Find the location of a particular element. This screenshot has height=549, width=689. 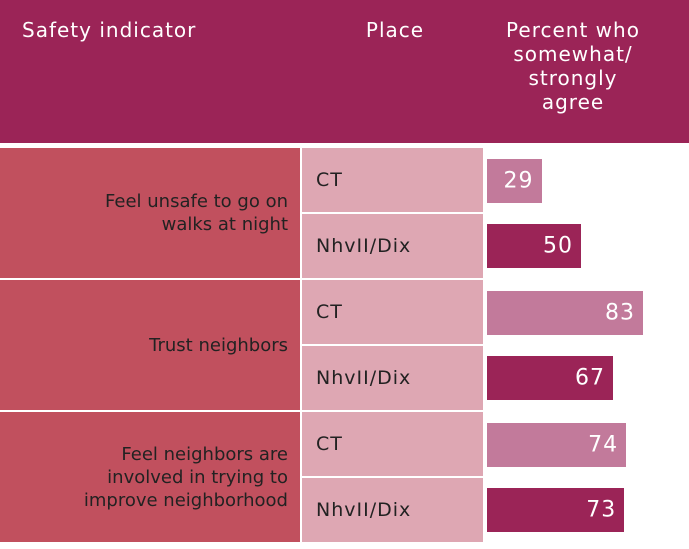

value-label: 50 is located at coordinates (558, 245).